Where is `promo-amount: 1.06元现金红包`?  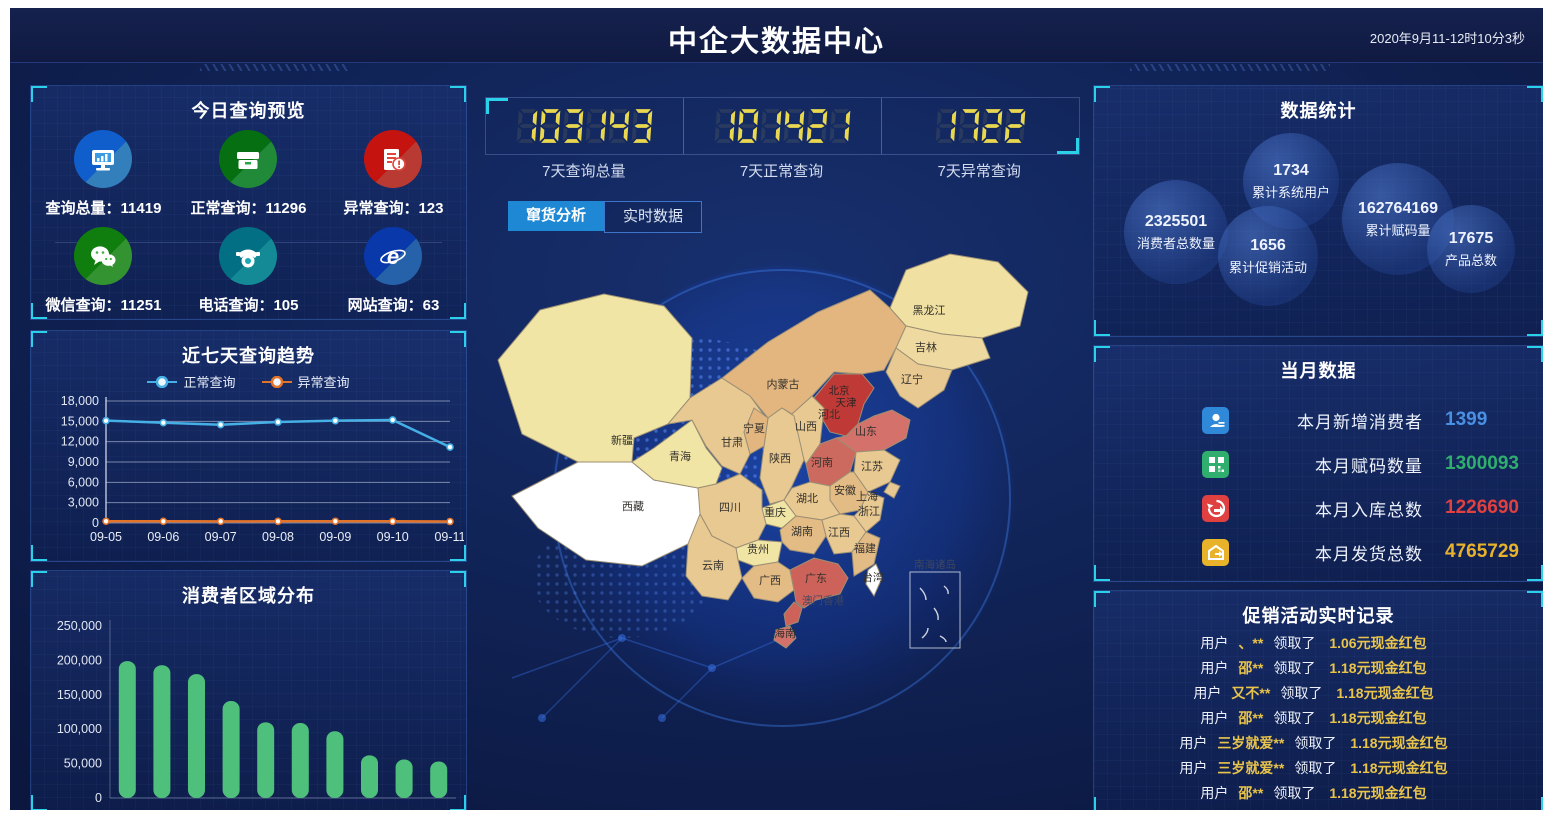
promo-amount: 1.06元现金红包 is located at coordinates (1378, 643).